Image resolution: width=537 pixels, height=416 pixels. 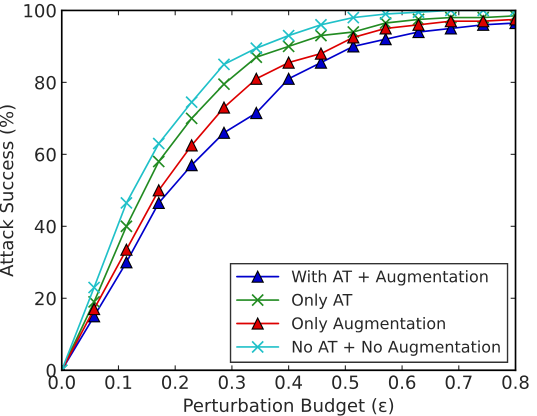 What do you see at coordinates (45, 155) in the screenshot?
I see `y-tick-label: 60` at bounding box center [45, 155].